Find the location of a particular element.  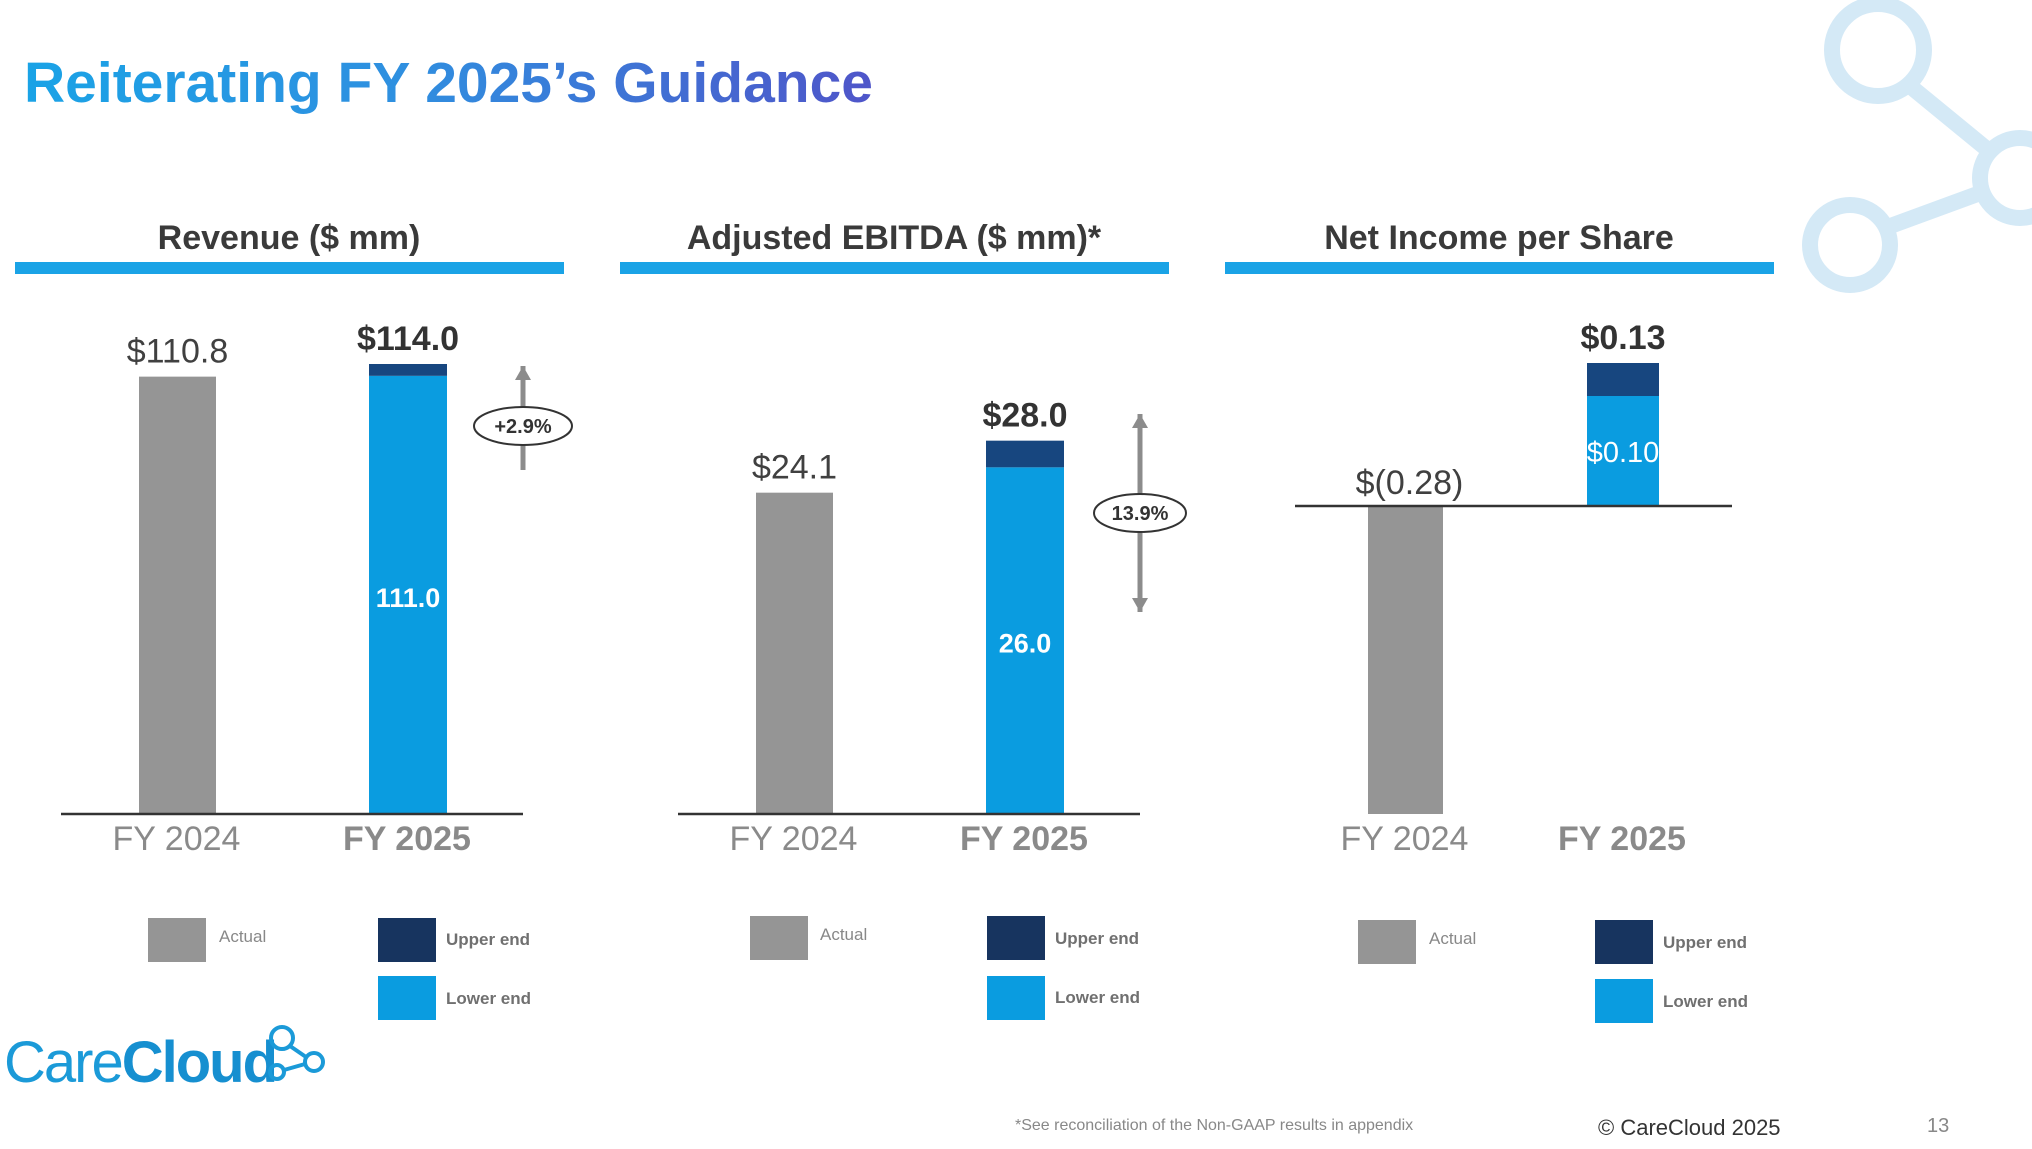

data-label-actual: $110.8 is located at coordinates (177, 352).